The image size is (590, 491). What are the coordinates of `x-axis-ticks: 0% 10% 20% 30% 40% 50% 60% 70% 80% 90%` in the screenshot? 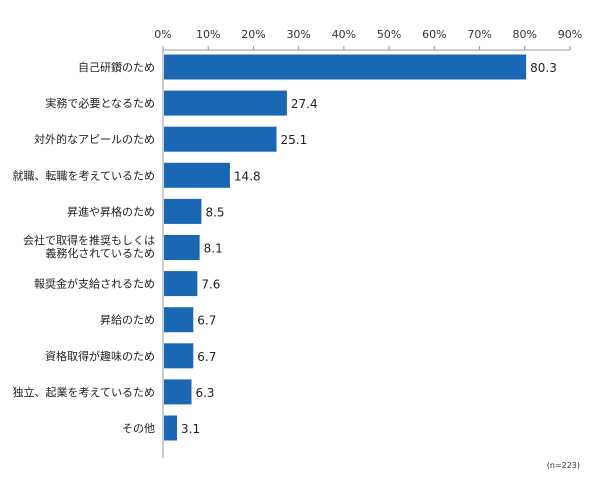 It's located at (368, 39).